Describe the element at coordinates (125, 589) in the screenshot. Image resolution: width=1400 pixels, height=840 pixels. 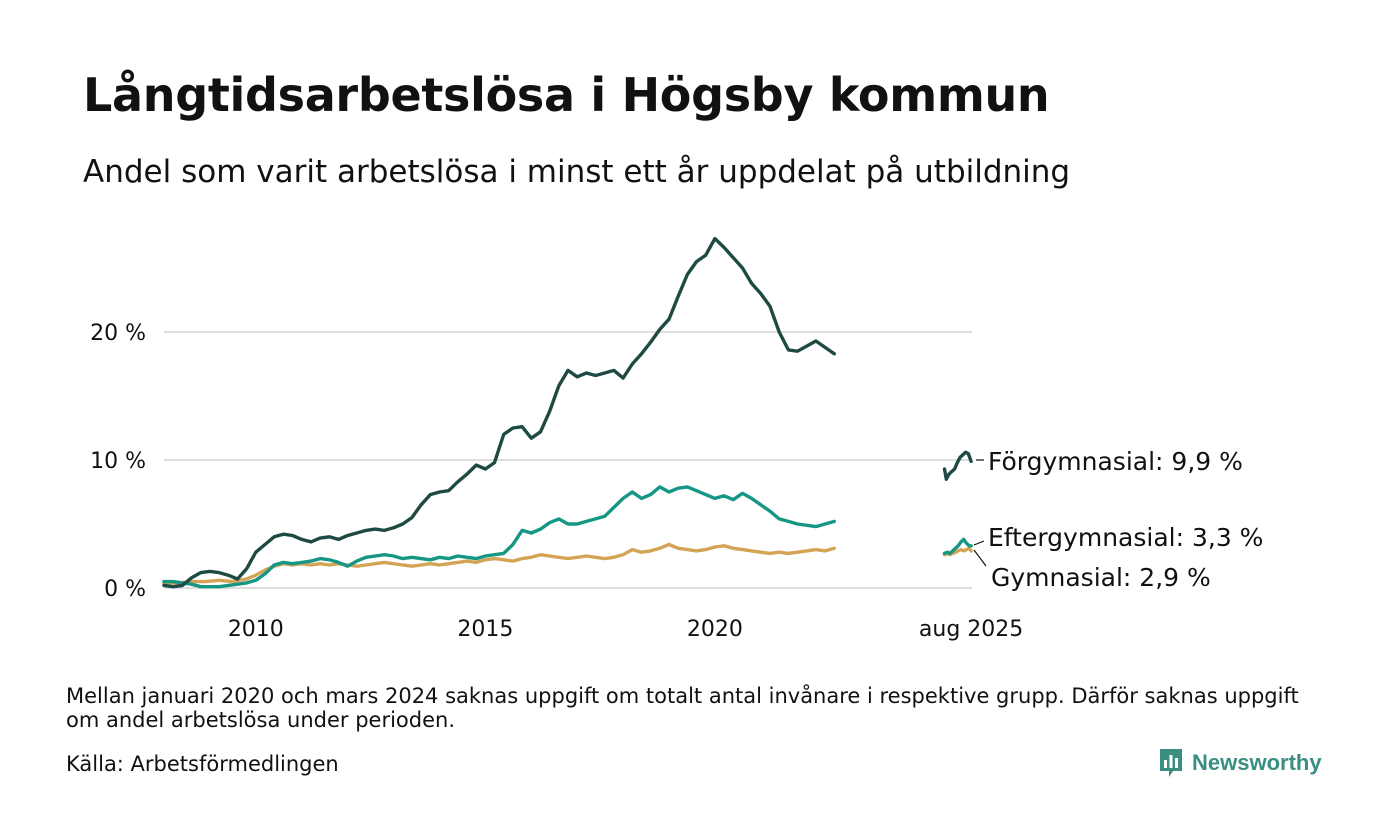
I see `y-tick-label: 0 %` at that location.